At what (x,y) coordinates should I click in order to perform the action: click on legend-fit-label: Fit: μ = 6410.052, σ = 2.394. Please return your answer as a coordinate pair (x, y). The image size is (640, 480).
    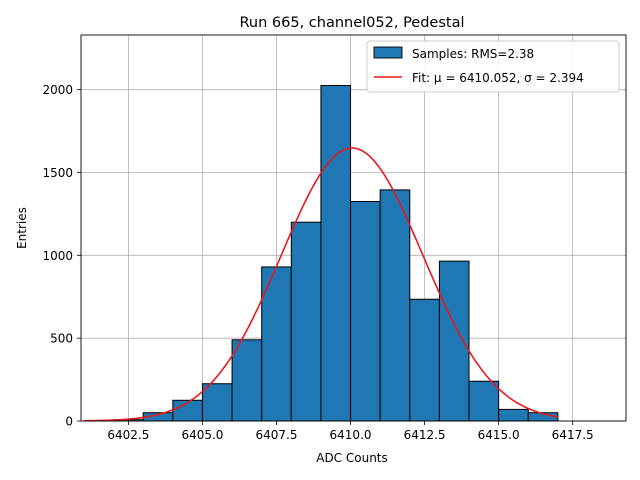
    Looking at the image, I should click on (498, 78).